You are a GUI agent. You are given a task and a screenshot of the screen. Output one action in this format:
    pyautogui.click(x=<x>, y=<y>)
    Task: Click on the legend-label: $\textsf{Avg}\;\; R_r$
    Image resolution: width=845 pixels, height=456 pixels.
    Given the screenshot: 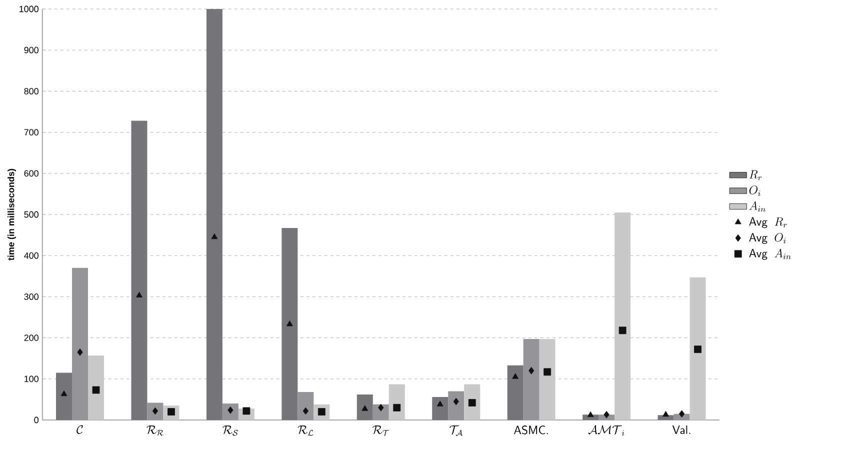 What is the action you would take?
    pyautogui.click(x=768, y=222)
    